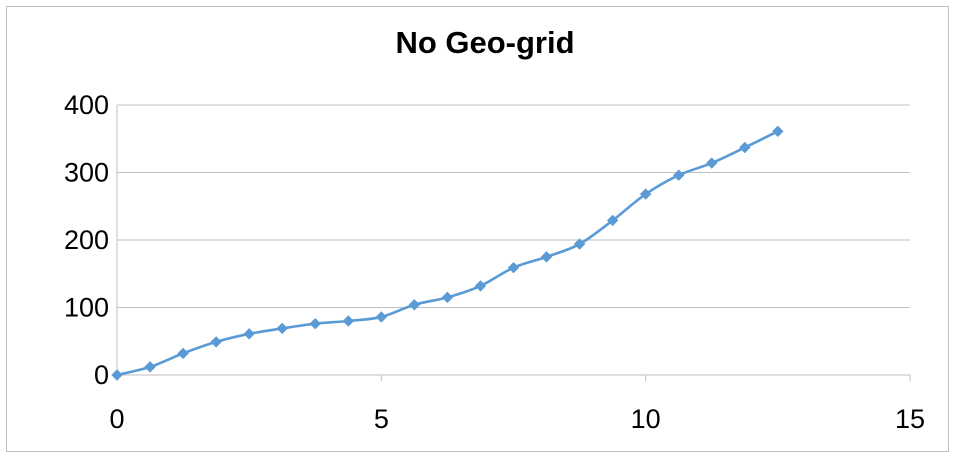  I want to click on x-tick-label: 5, so click(381, 419).